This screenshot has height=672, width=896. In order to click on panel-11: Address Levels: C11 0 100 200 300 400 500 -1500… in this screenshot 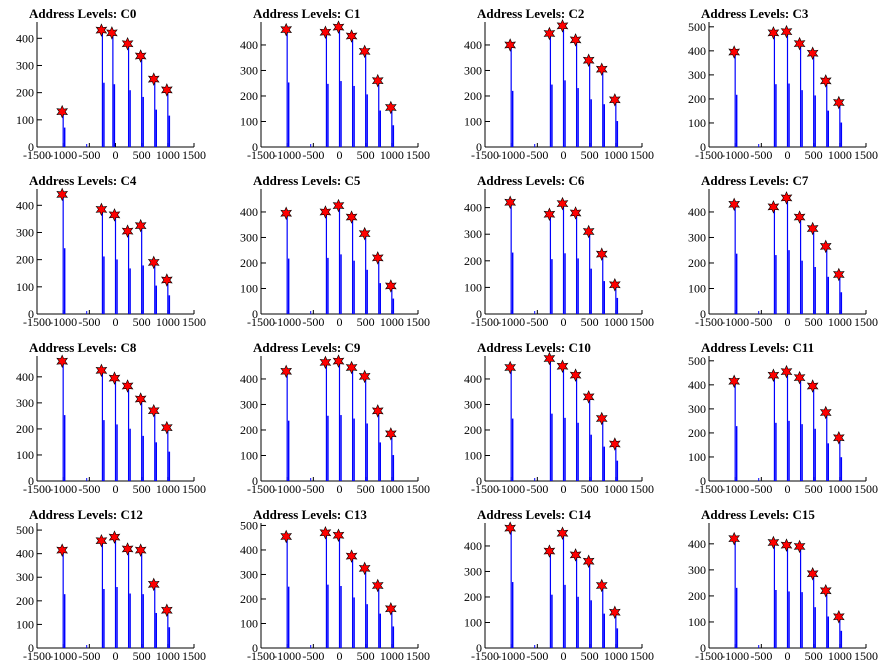, I will do `click(783, 418)`.